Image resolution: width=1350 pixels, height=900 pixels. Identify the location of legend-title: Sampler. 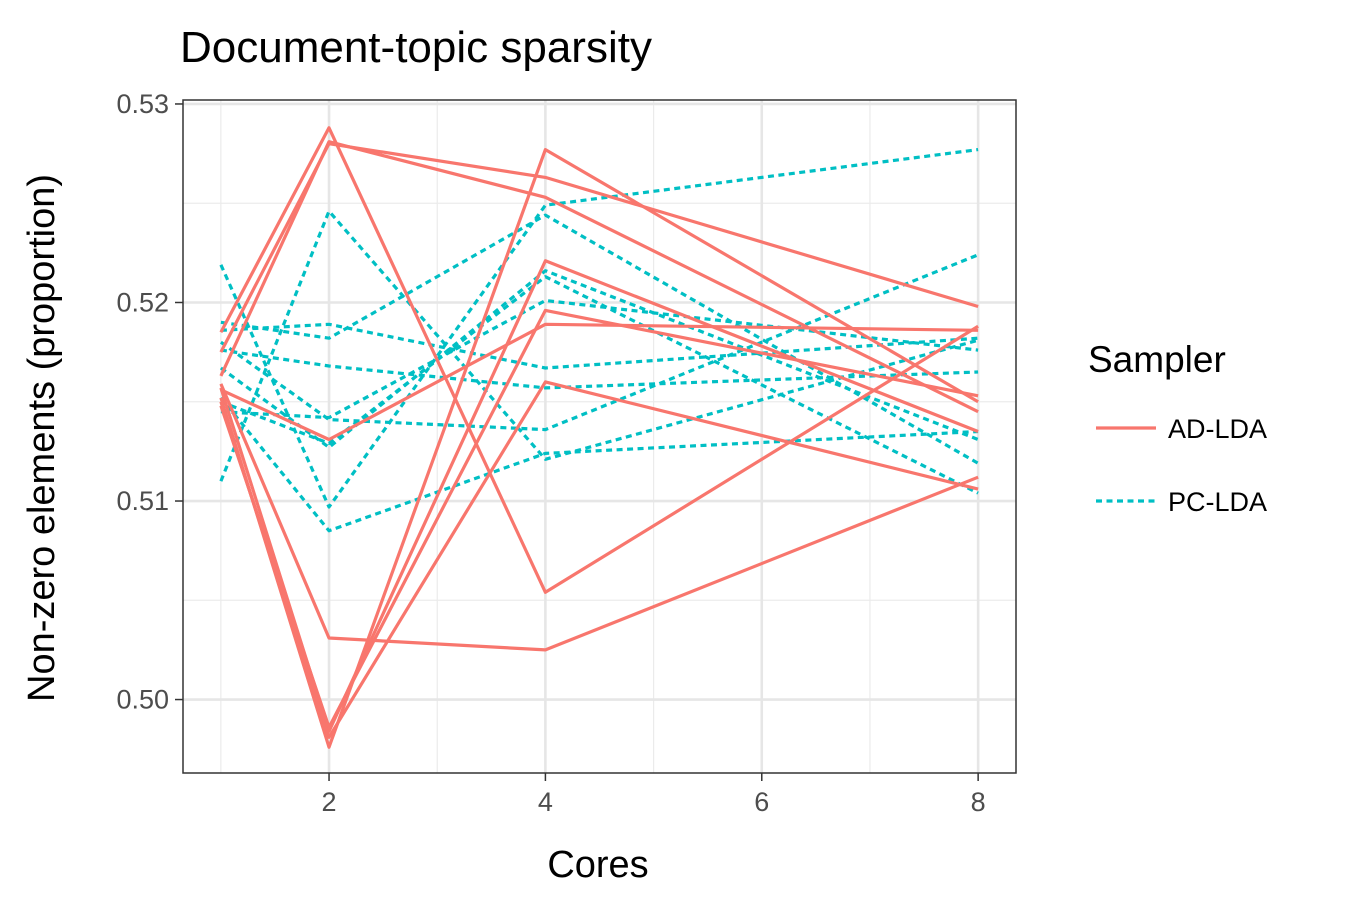
(1157, 359).